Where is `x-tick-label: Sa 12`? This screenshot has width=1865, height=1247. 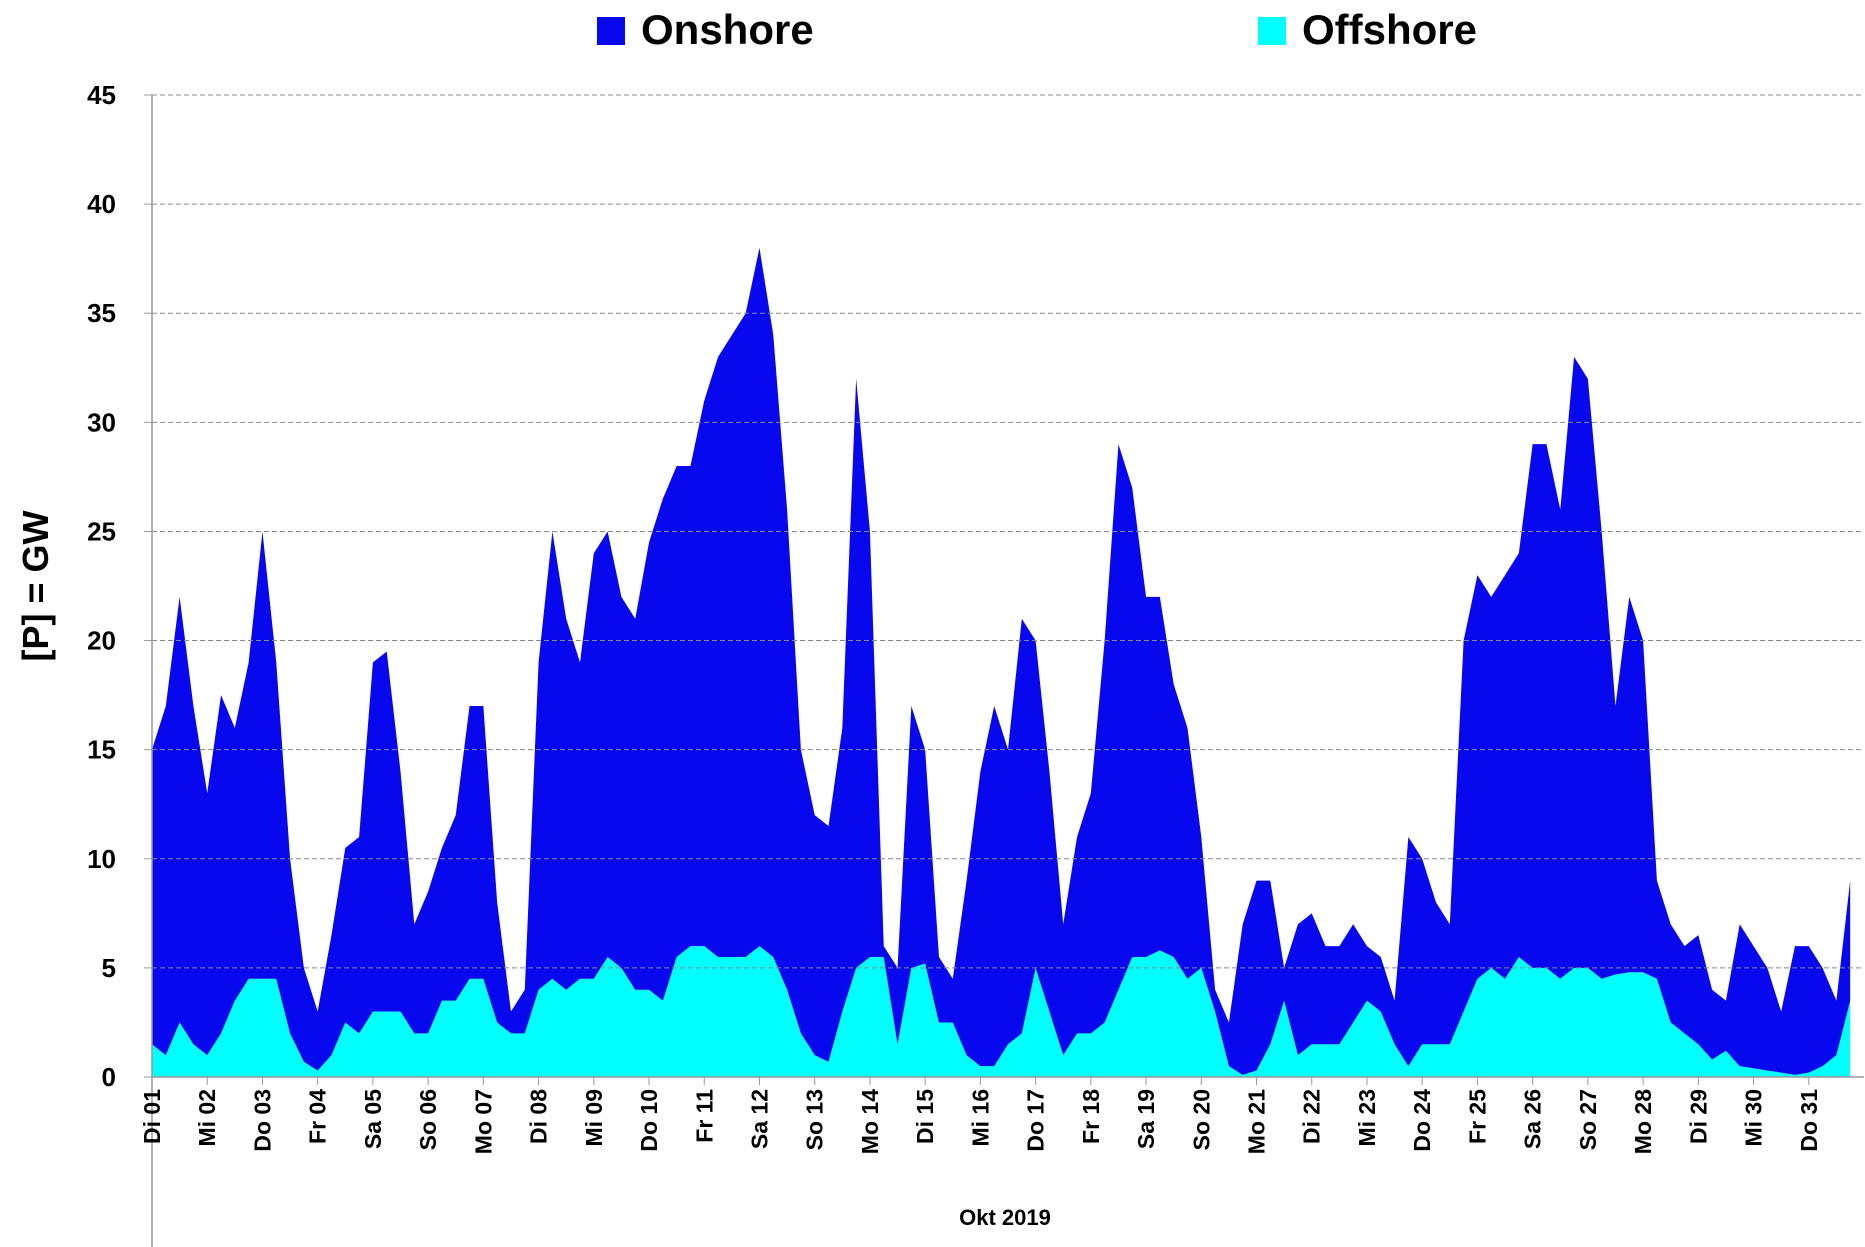 x-tick-label: Sa 12 is located at coordinates (759, 1119).